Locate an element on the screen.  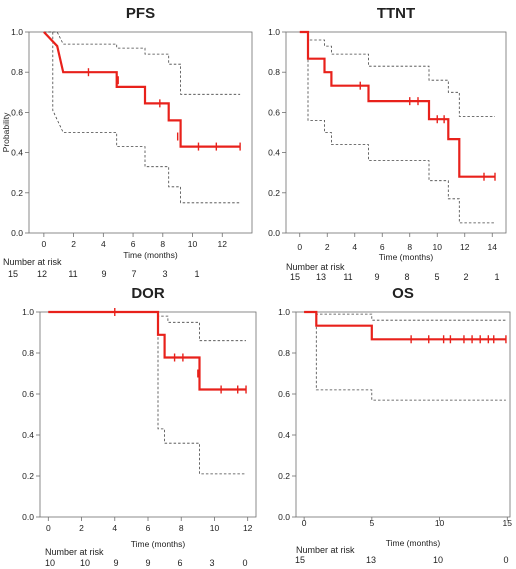
x-tick-label: 15 is located at coordinates (508, 523).